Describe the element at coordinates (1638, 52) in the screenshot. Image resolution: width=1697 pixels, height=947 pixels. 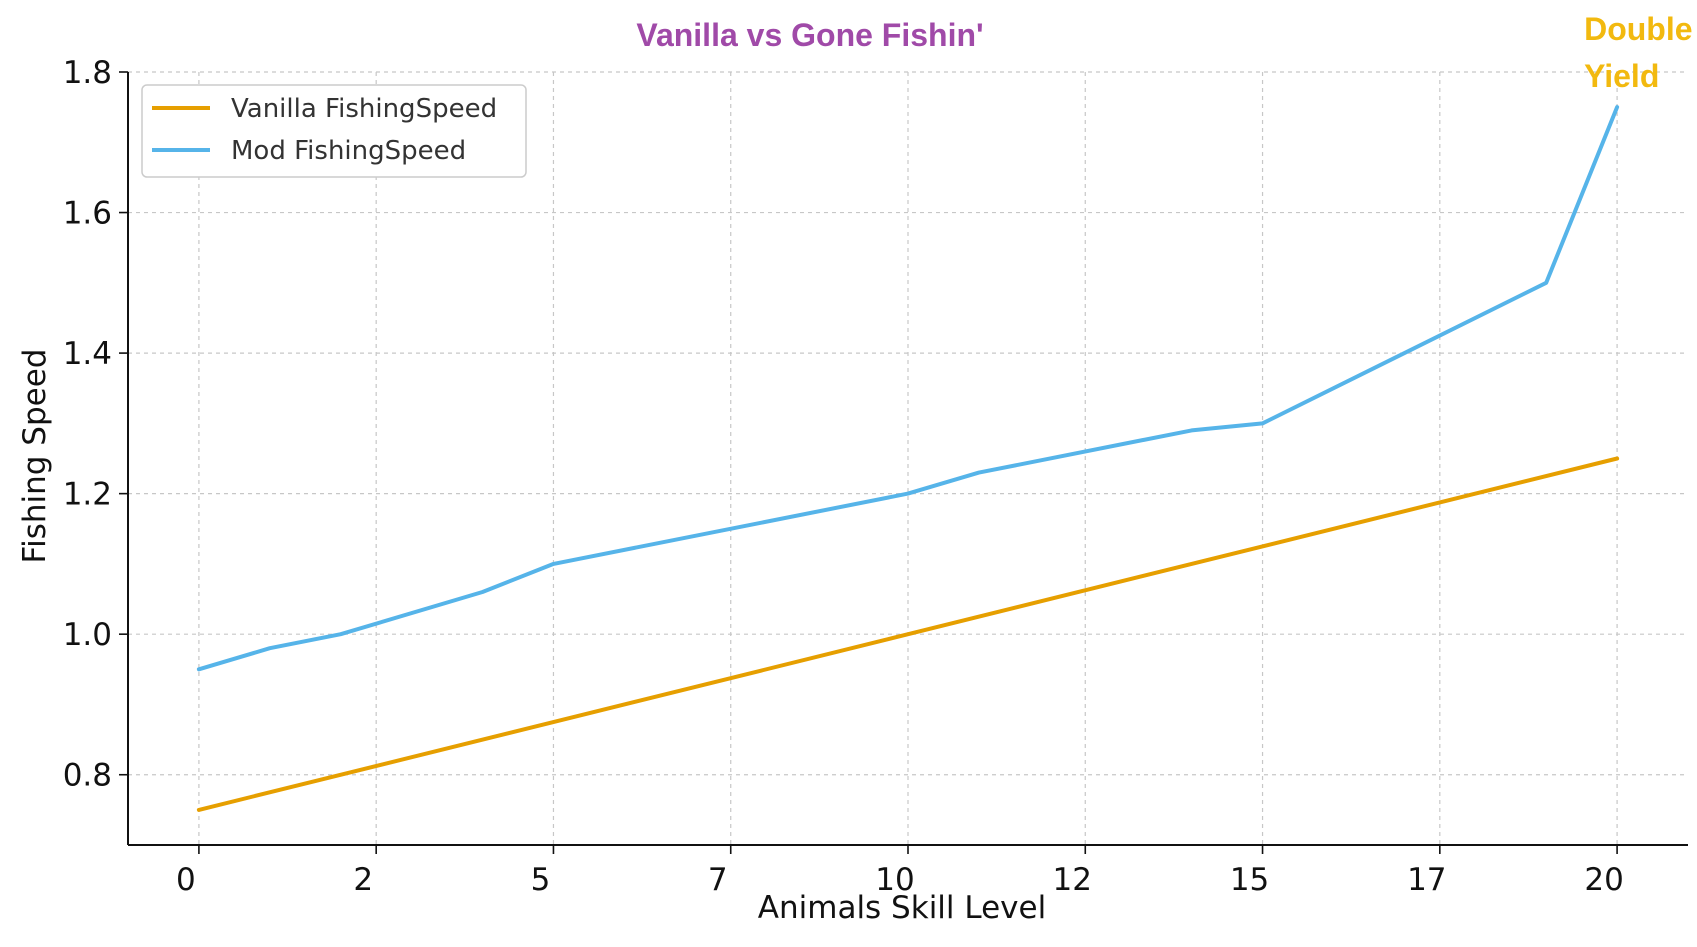
I see `annotation-double-yield: Double Yield` at that location.